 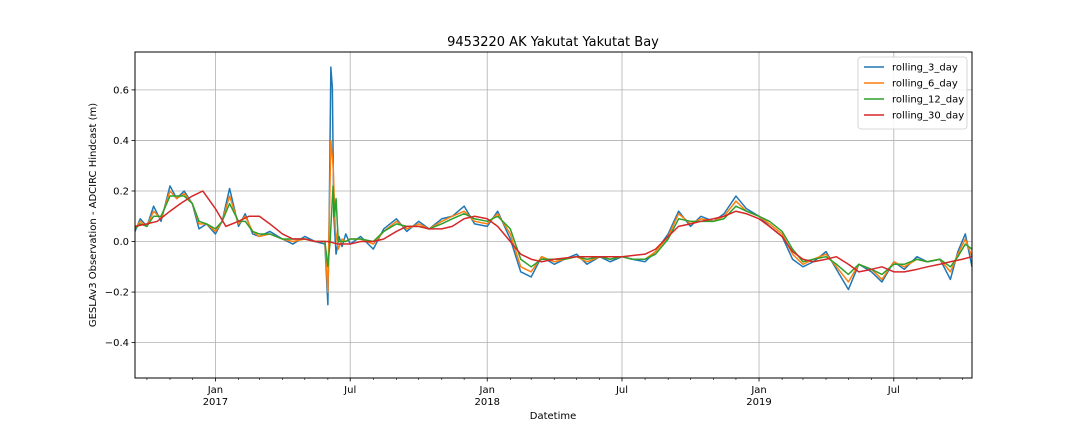 I want to click on y-tick-label: −0.4, so click(x=117, y=343).